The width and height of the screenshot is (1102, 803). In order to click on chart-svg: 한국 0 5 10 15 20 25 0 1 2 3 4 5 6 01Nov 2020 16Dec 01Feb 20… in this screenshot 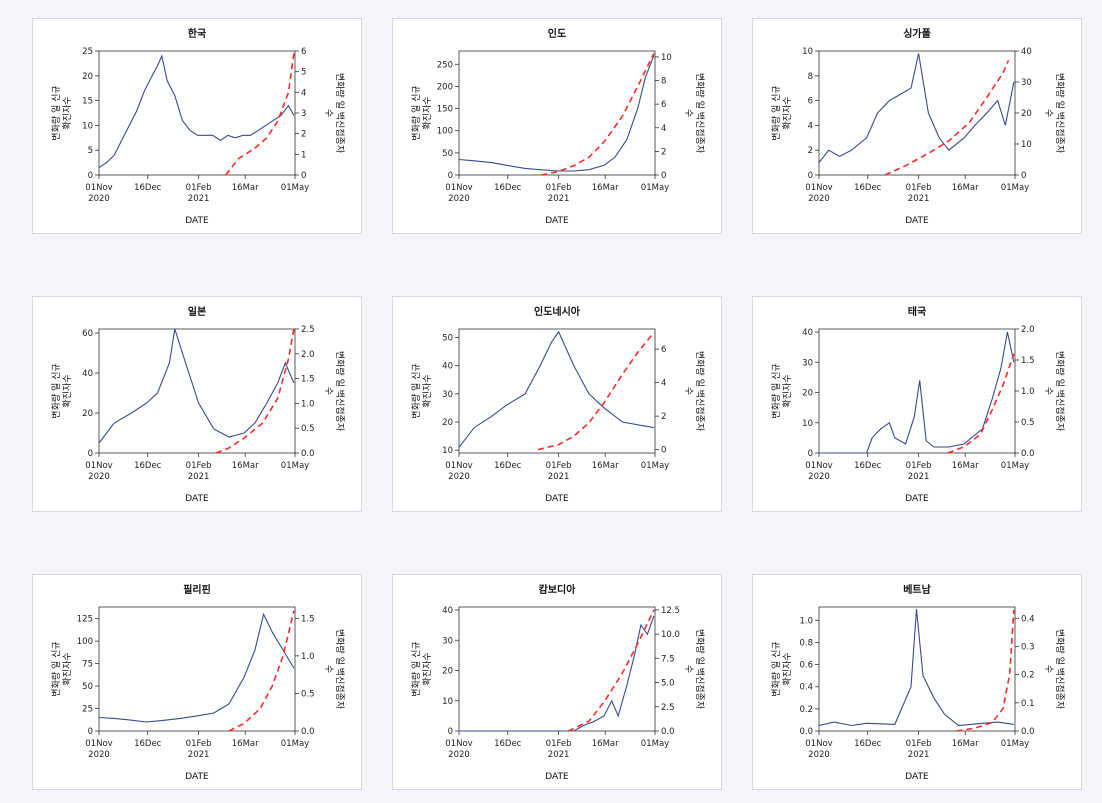, I will do `click(198, 127)`.